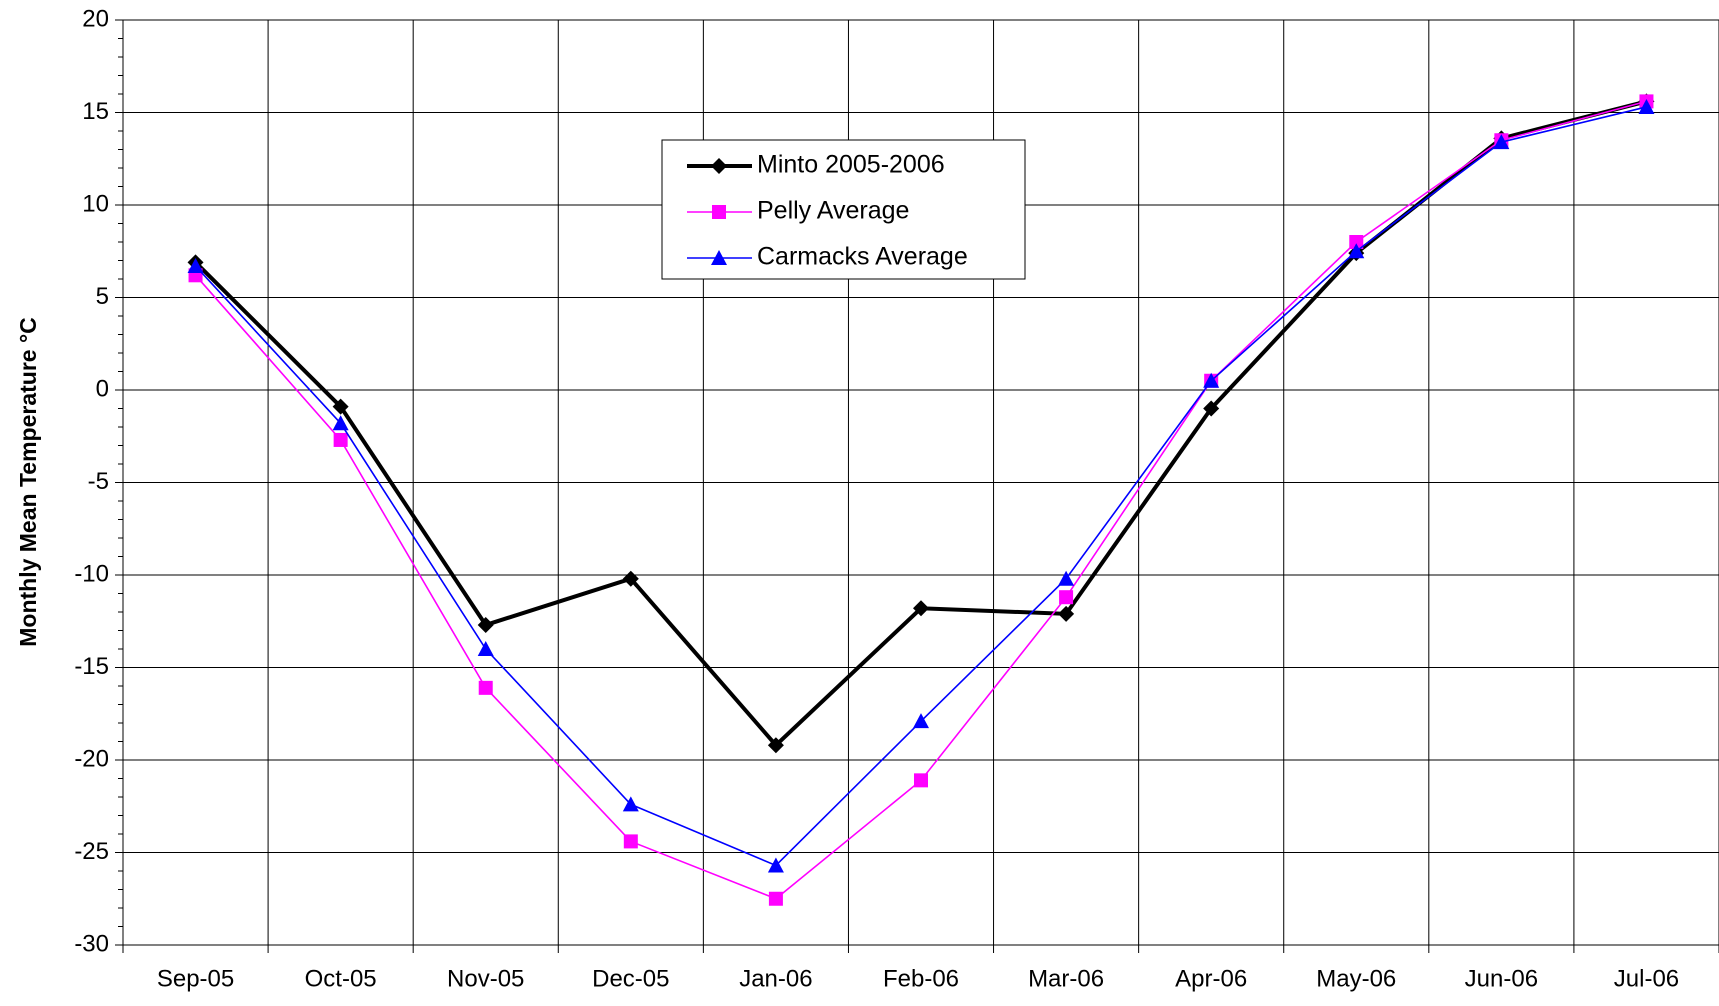 The image size is (1719, 1006). I want to click on y-axis-label: Monthly Mean Temperature °C, so click(28, 482).